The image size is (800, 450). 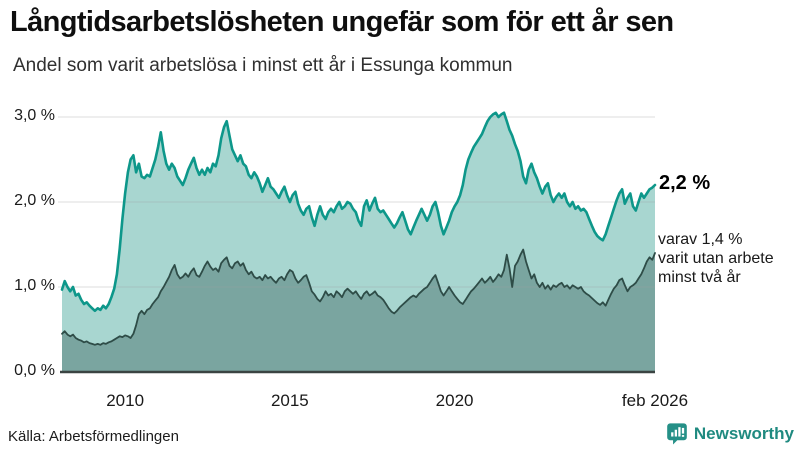 I want to click on annotation-line: varav 1,4 %, so click(x=700, y=239).